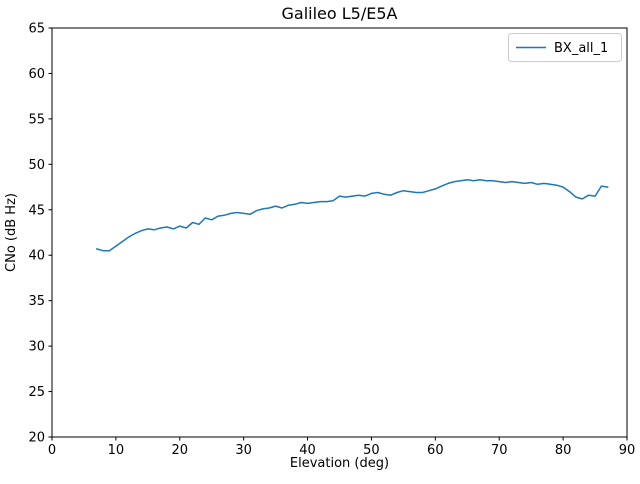 The height and width of the screenshot is (484, 640). Describe the element at coordinates (36, 347) in the screenshot. I see `y-tick-label: 30` at that location.